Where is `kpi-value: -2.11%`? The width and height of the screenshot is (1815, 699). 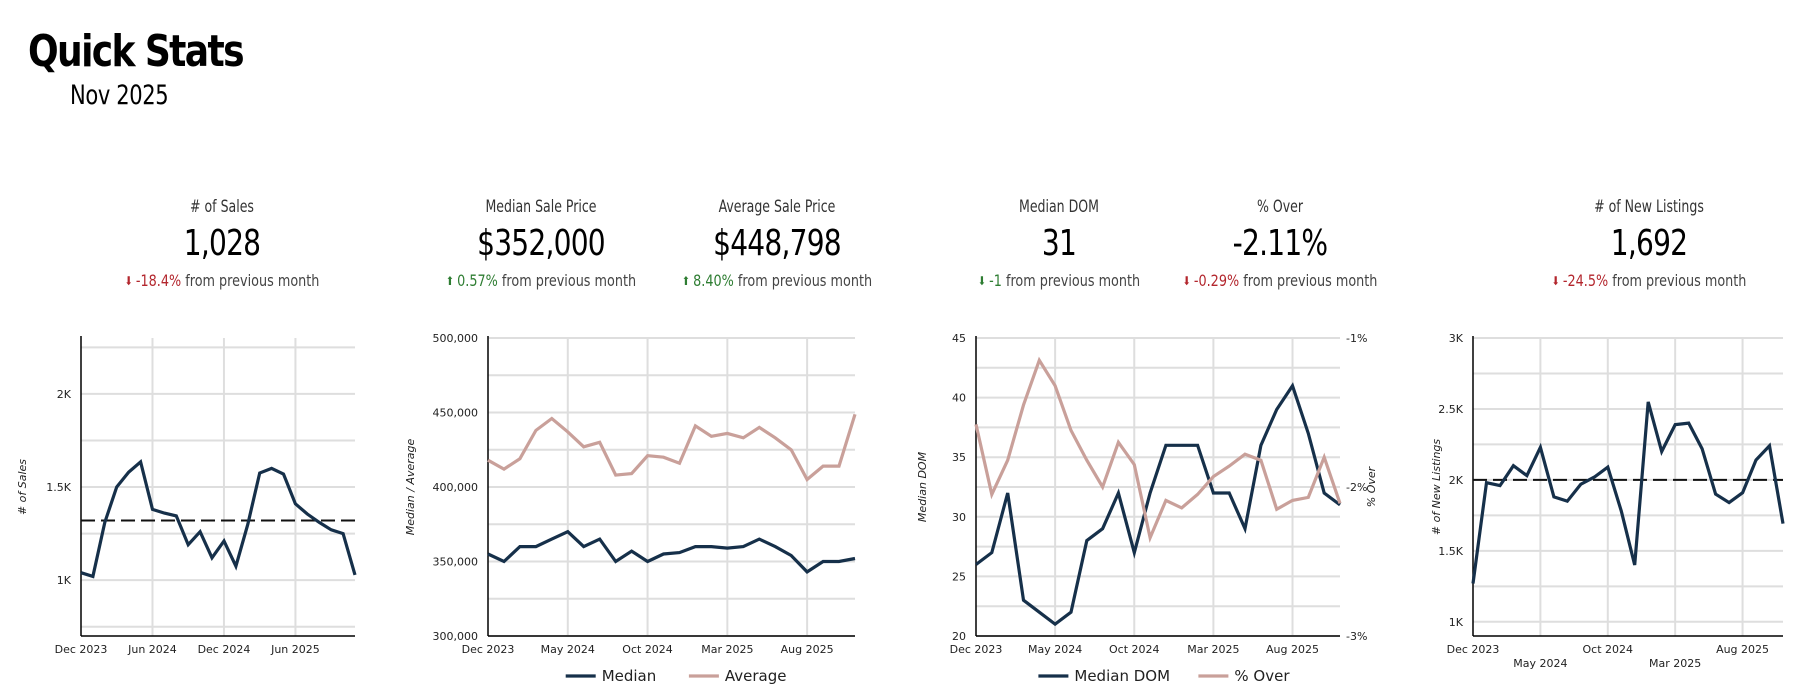 kpi-value: -2.11% is located at coordinates (1280, 243).